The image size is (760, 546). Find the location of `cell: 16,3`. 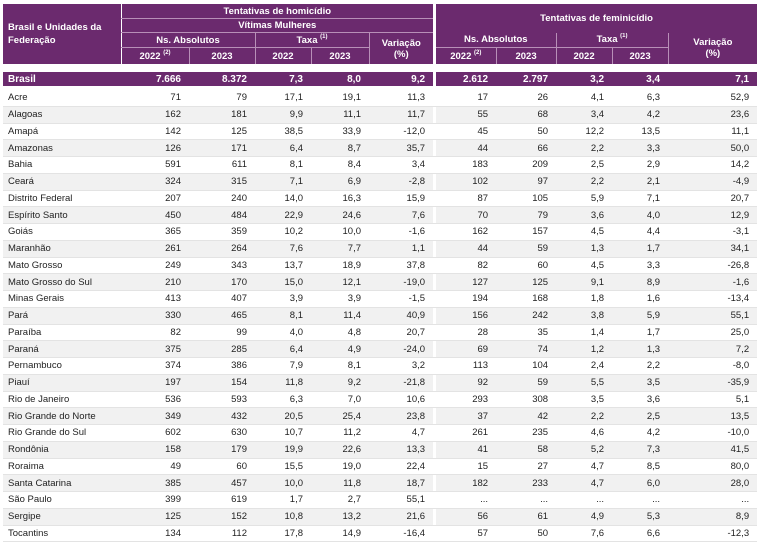

cell: 16,3 is located at coordinates (340, 199).